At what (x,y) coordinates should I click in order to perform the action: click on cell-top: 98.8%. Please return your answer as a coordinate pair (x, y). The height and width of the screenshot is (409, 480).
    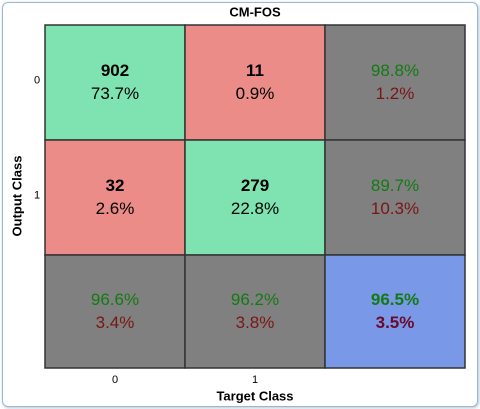
    Looking at the image, I should click on (395, 70).